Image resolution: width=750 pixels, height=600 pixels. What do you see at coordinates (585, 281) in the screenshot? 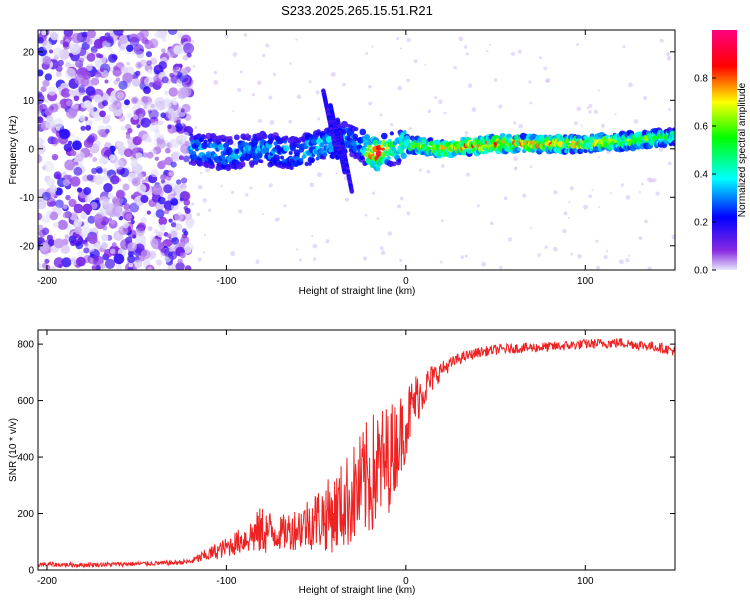
I see `x-tick-label: 100` at bounding box center [585, 281].